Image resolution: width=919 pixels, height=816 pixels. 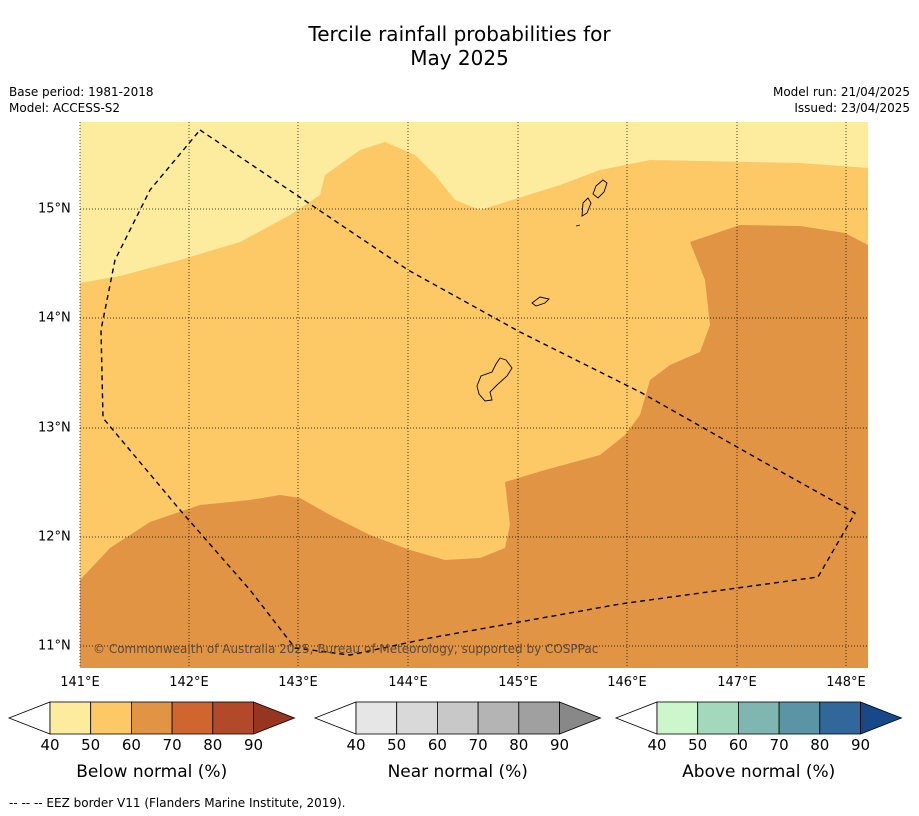 I want to click on lon-label-144: 144°E, so click(x=408, y=682).